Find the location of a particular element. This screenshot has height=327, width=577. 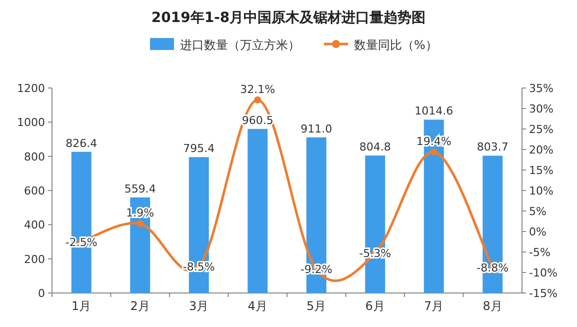

y-tick-label: 1000 is located at coordinates (31, 123).